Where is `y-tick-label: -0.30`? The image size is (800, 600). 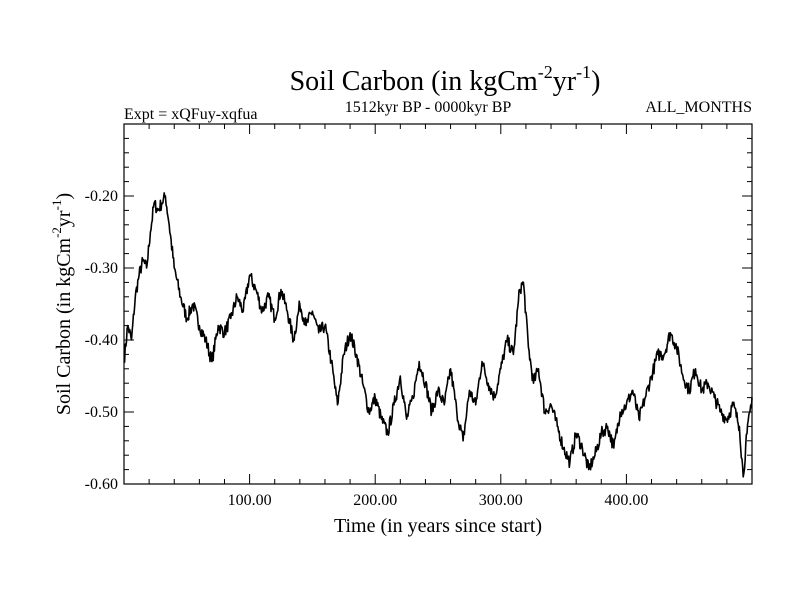
y-tick-label: -0.30 is located at coordinates (101, 268).